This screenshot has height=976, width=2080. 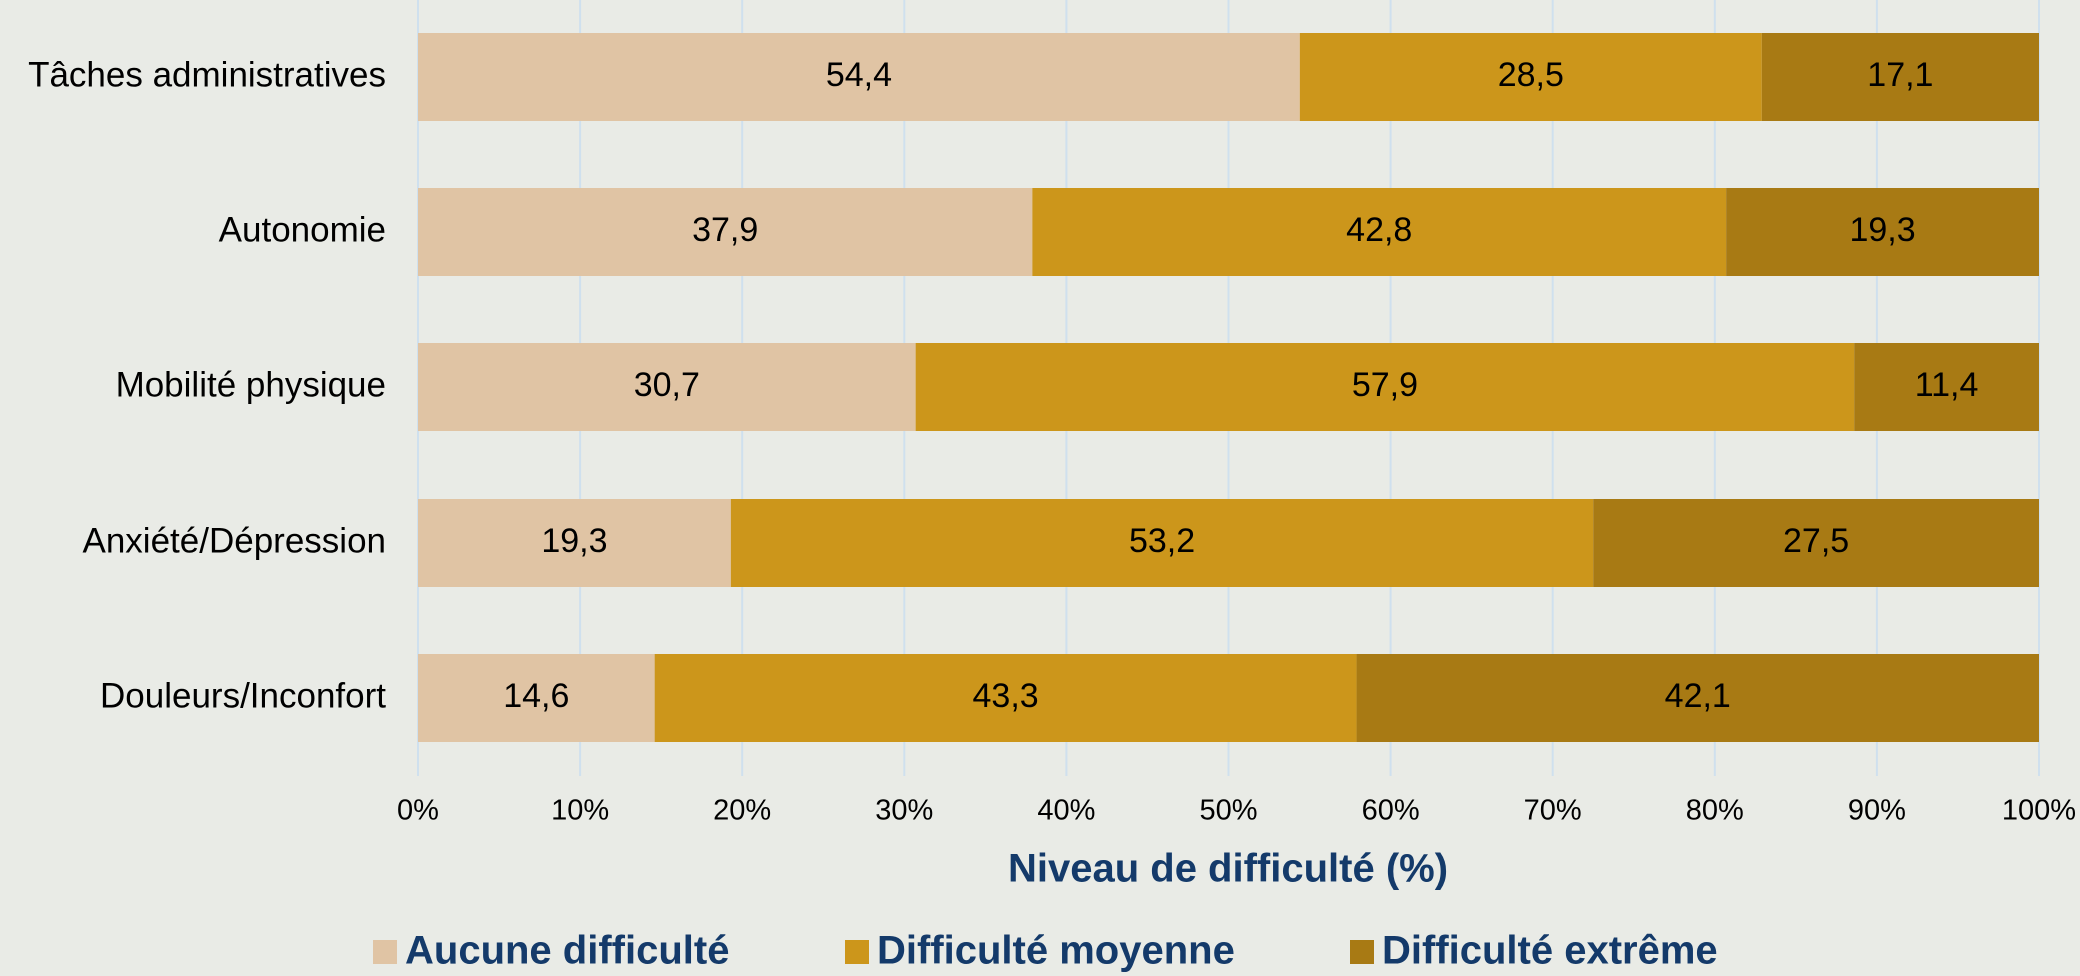 What do you see at coordinates (418, 811) in the screenshot?
I see `x-tick-label: 0%` at bounding box center [418, 811].